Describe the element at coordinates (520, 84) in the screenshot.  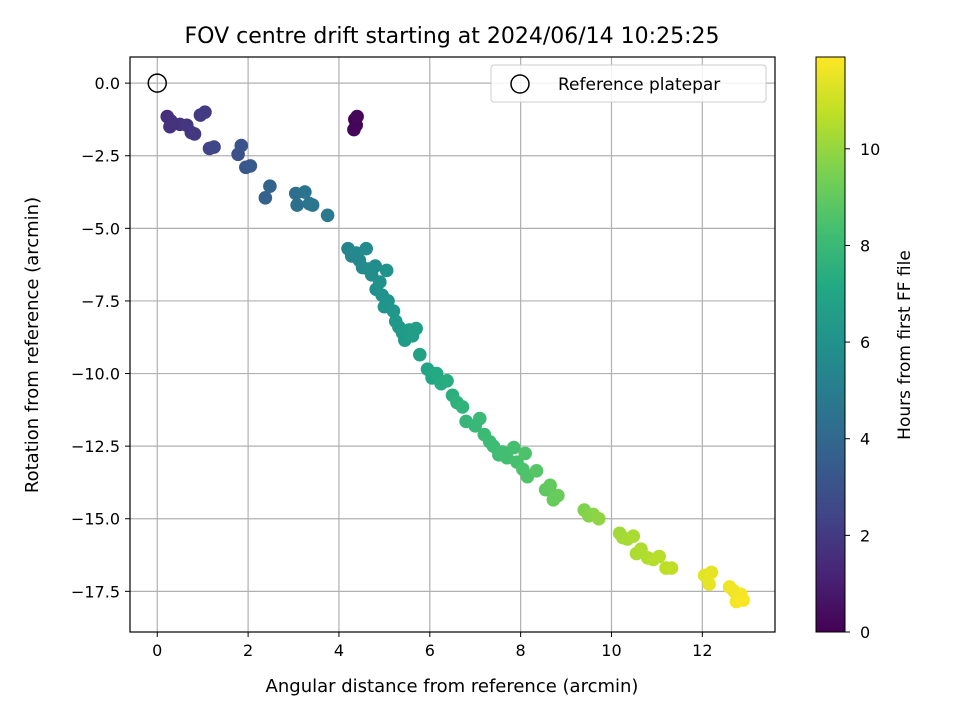
I see `legend-marker` at that location.